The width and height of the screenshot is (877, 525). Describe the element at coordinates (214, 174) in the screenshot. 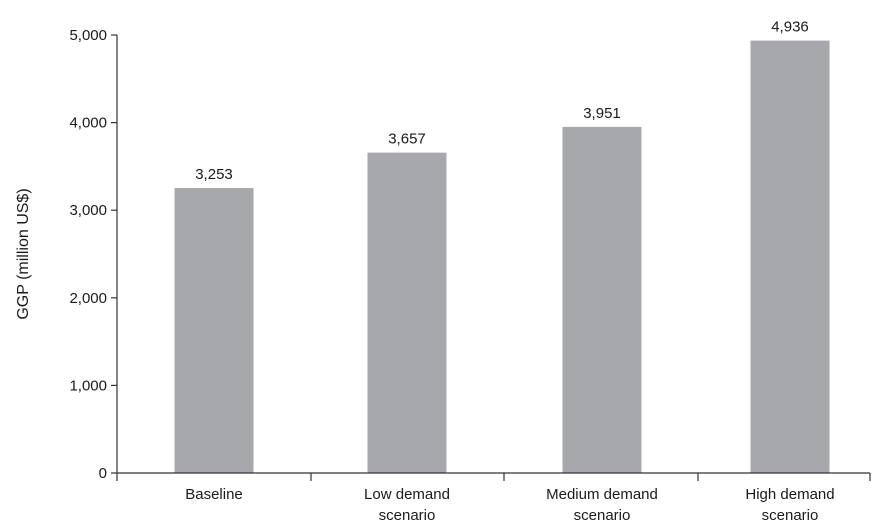

I see `bar-value-label: 3,253` at that location.